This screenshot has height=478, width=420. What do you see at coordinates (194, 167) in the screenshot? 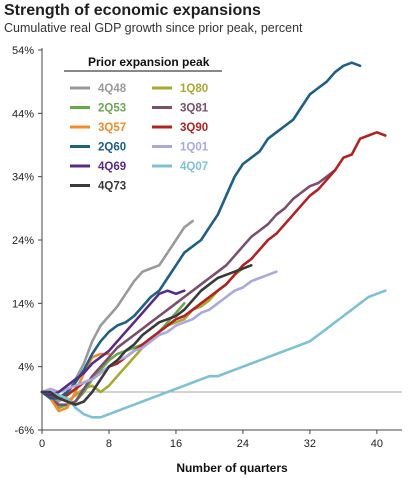
I see `legend-label-4q07: 4Q07` at bounding box center [194, 167].